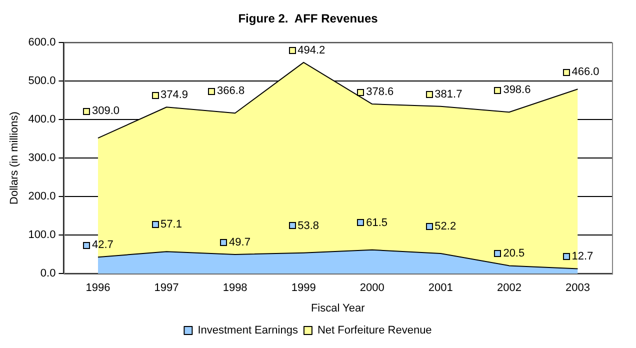 The height and width of the screenshot is (348, 636). I want to click on data-label: 49.7, so click(239, 242).